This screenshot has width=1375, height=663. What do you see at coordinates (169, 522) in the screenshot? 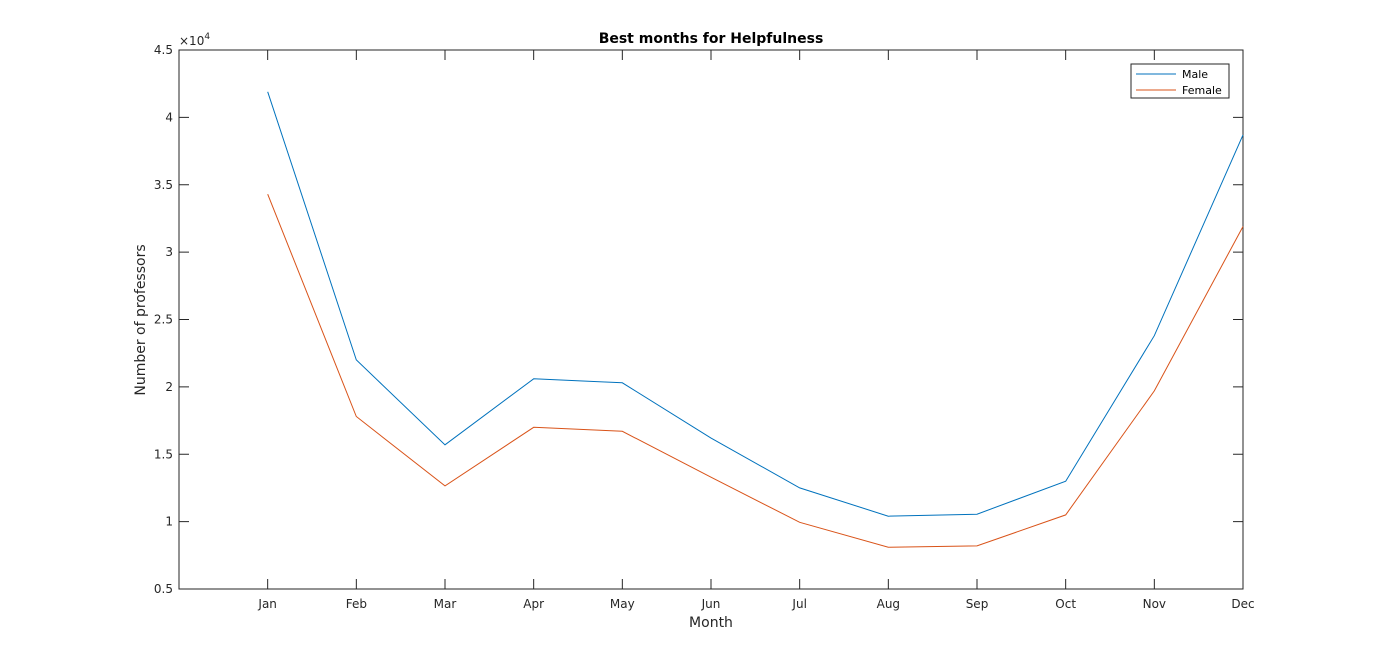
I see `y-tick-label: 1` at bounding box center [169, 522].